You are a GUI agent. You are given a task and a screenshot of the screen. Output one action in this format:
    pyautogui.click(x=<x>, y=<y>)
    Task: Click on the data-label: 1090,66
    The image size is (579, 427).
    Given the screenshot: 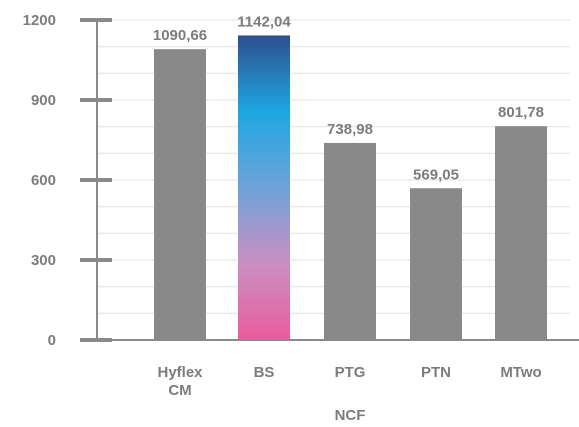 What is the action you would take?
    pyautogui.click(x=180, y=35)
    